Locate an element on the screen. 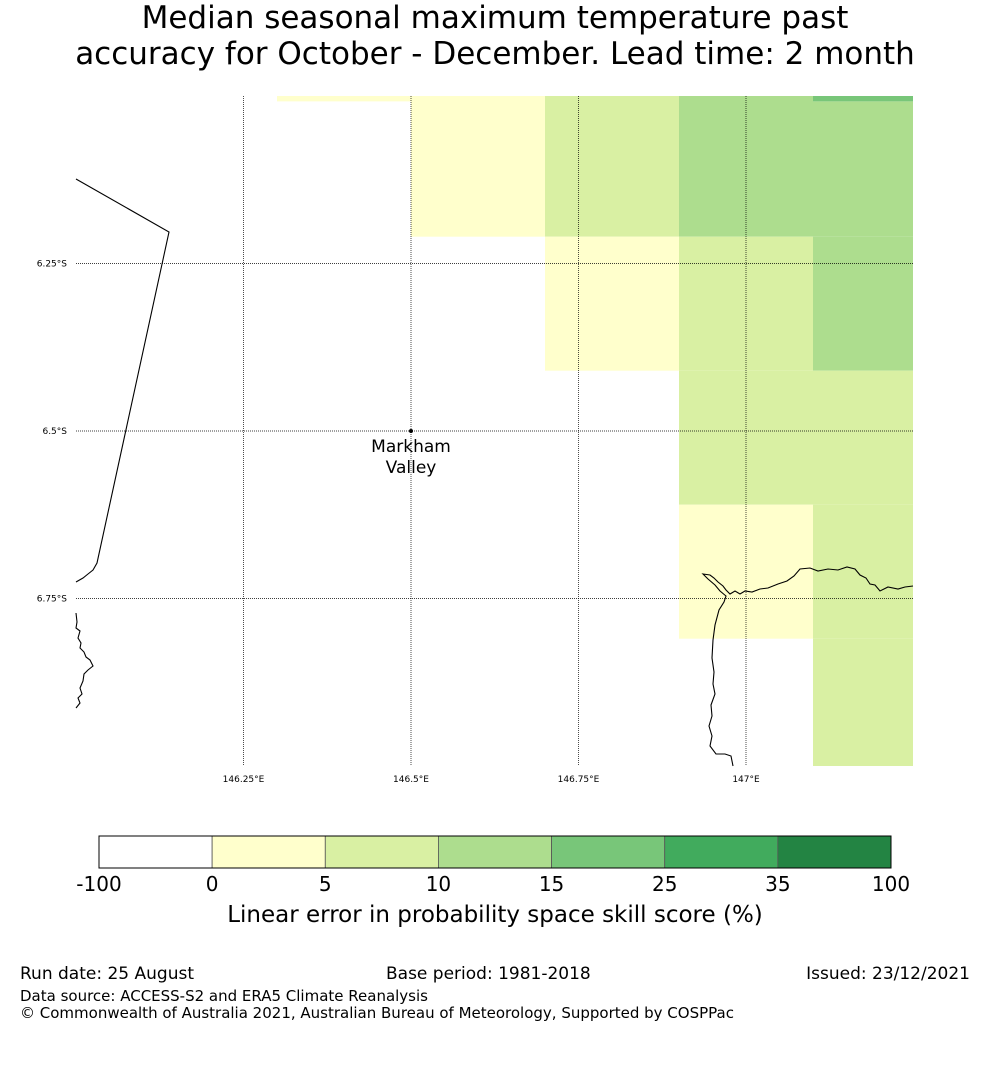  location-name-line-1: Markham is located at coordinates (411, 447).